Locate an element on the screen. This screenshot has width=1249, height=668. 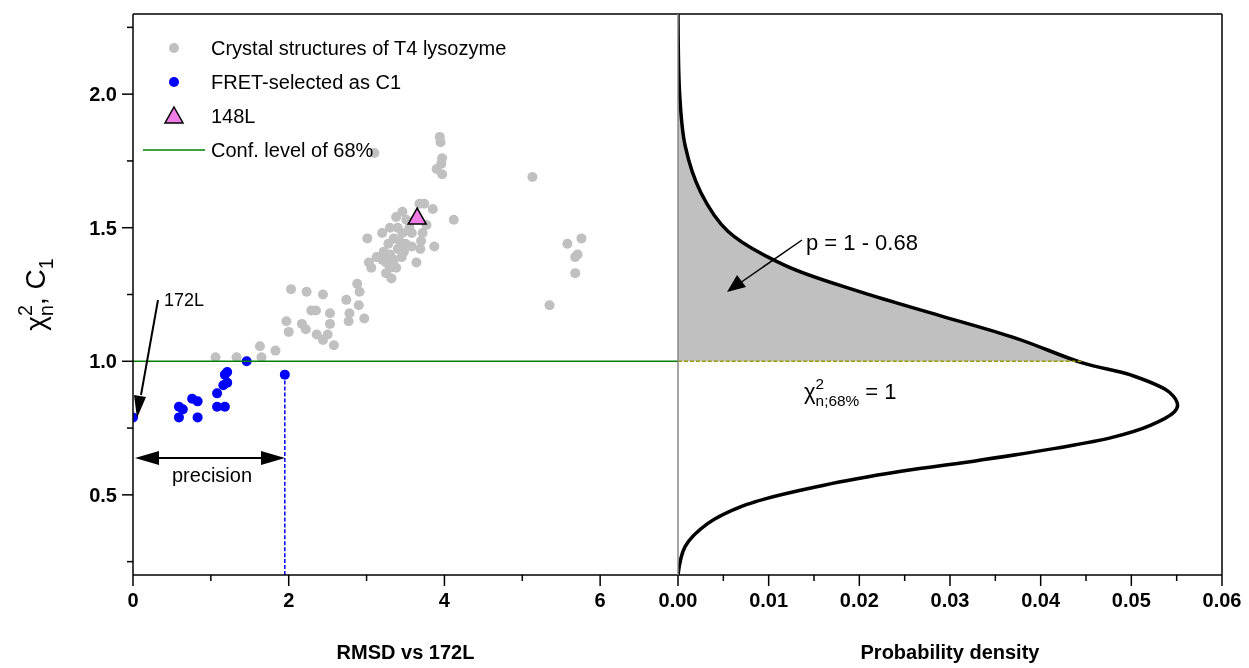
x-tick-label: 0.05 is located at coordinates (1131, 600).